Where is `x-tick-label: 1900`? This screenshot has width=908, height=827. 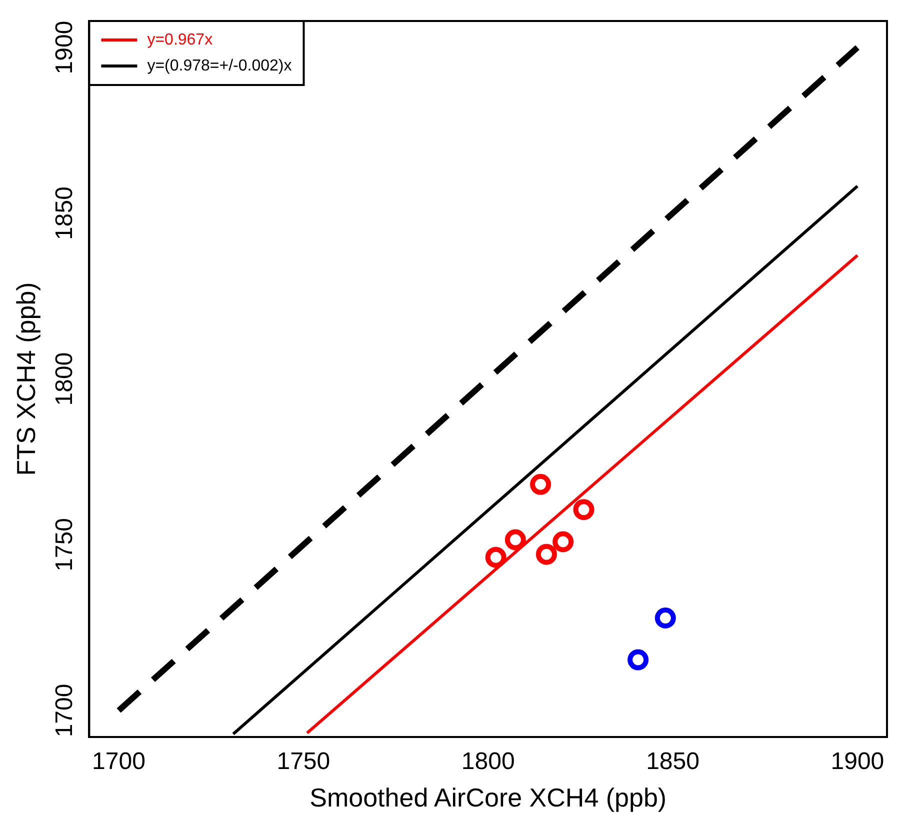
x-tick-label: 1900 is located at coordinates (857, 762).